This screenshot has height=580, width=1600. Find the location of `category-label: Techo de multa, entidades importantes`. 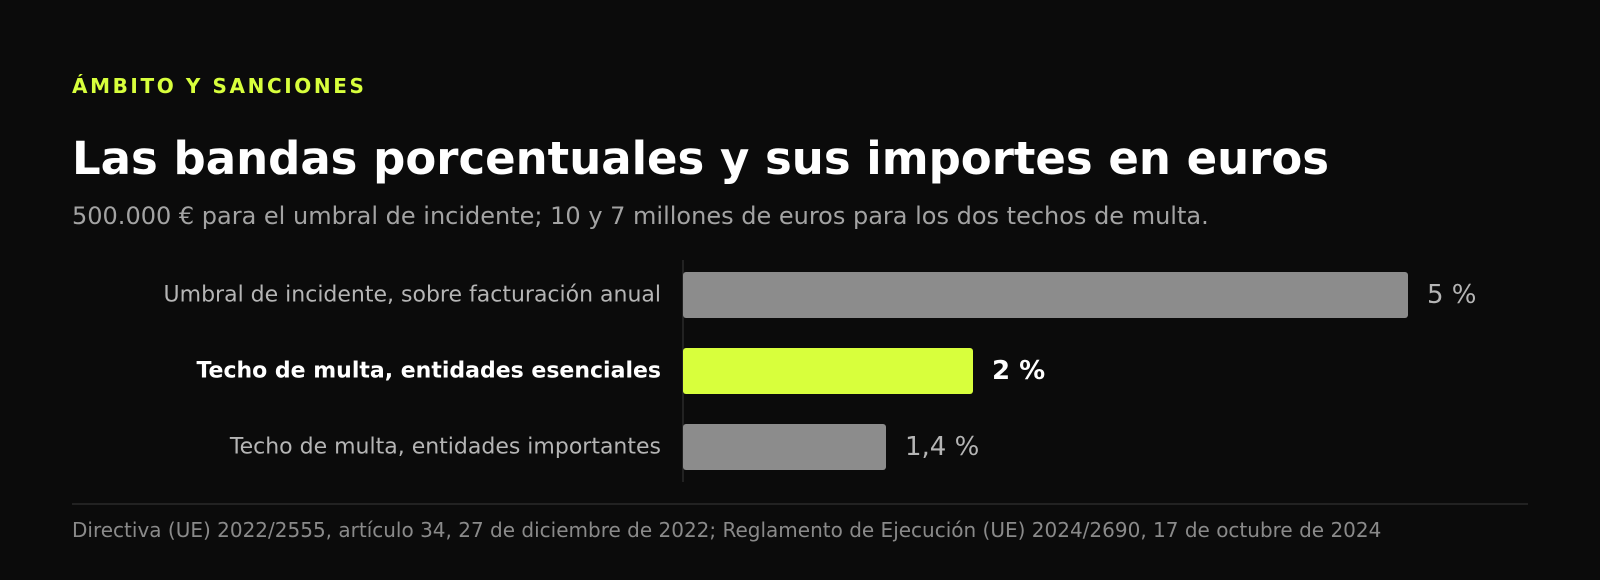

category-label: Techo de multa, entidades importantes is located at coordinates (445, 447).